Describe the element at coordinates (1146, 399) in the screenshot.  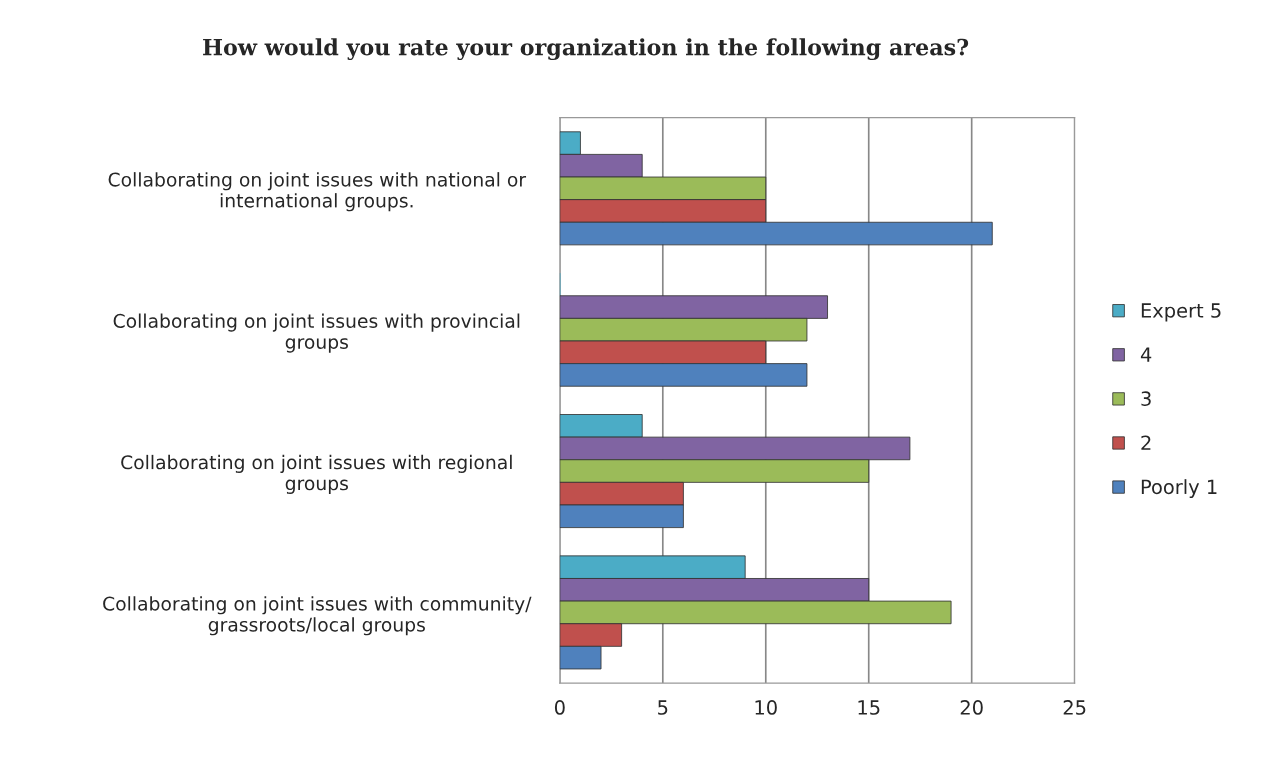
I see `legend-label: 3` at that location.